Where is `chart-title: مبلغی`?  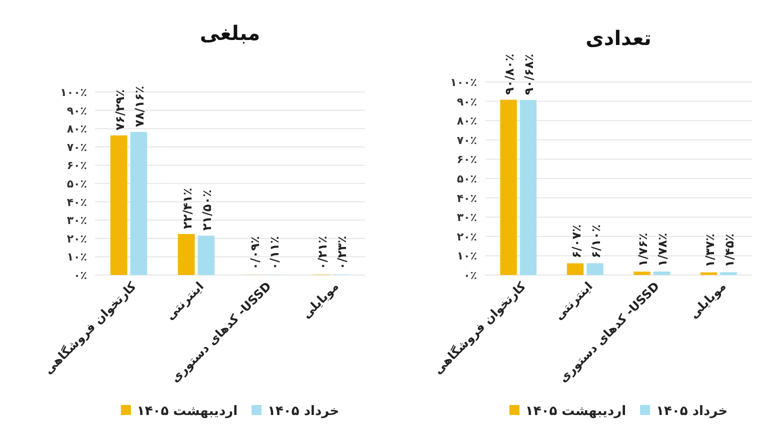 chart-title: مبلغی is located at coordinates (230, 33).